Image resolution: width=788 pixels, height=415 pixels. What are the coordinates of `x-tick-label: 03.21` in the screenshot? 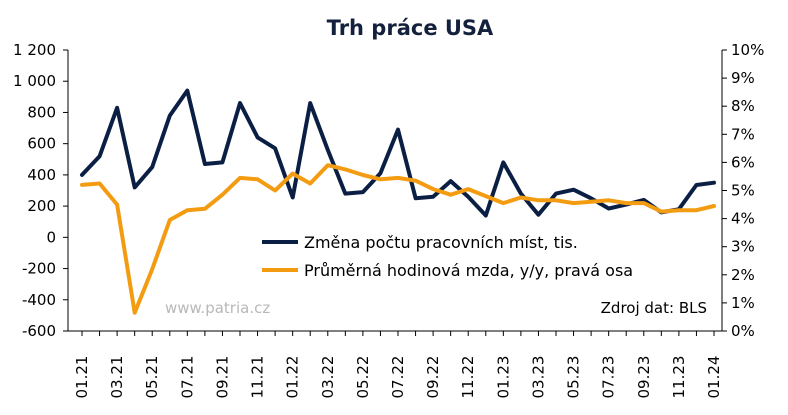 It's located at (117, 377).